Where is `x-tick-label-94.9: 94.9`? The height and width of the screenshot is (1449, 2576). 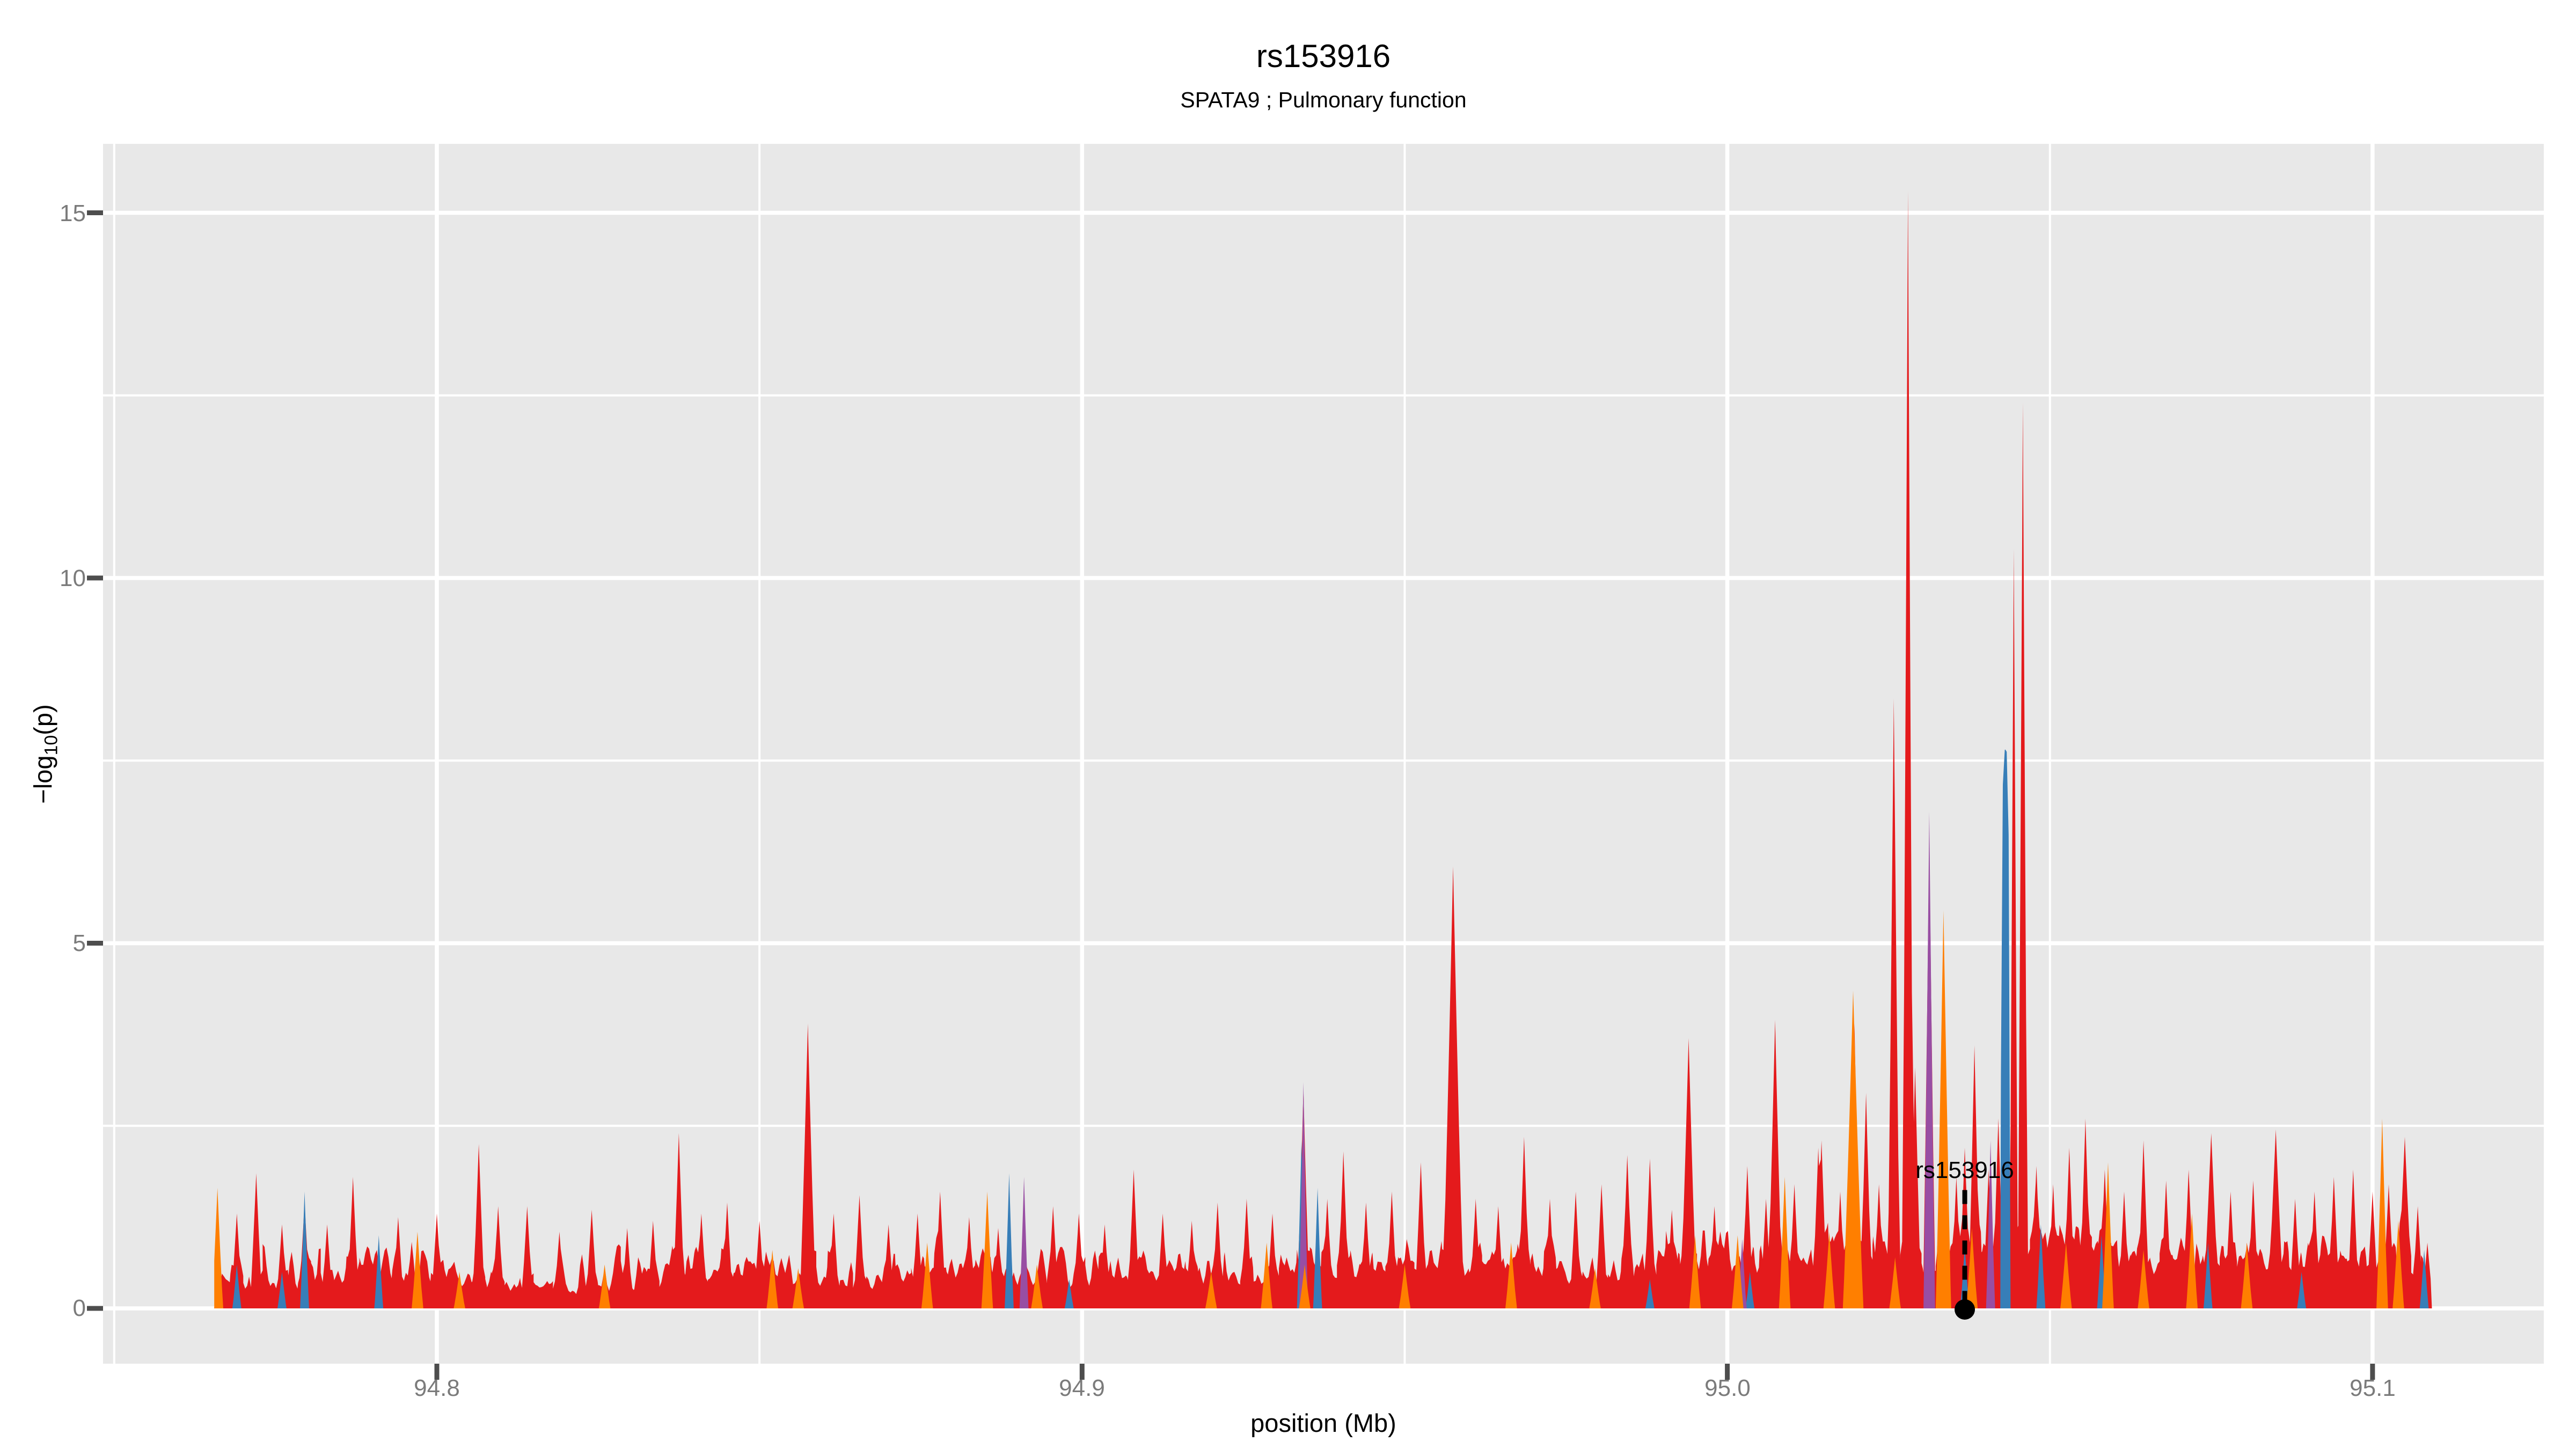 x-tick-label-94.9: 94.9 is located at coordinates (1082, 1388).